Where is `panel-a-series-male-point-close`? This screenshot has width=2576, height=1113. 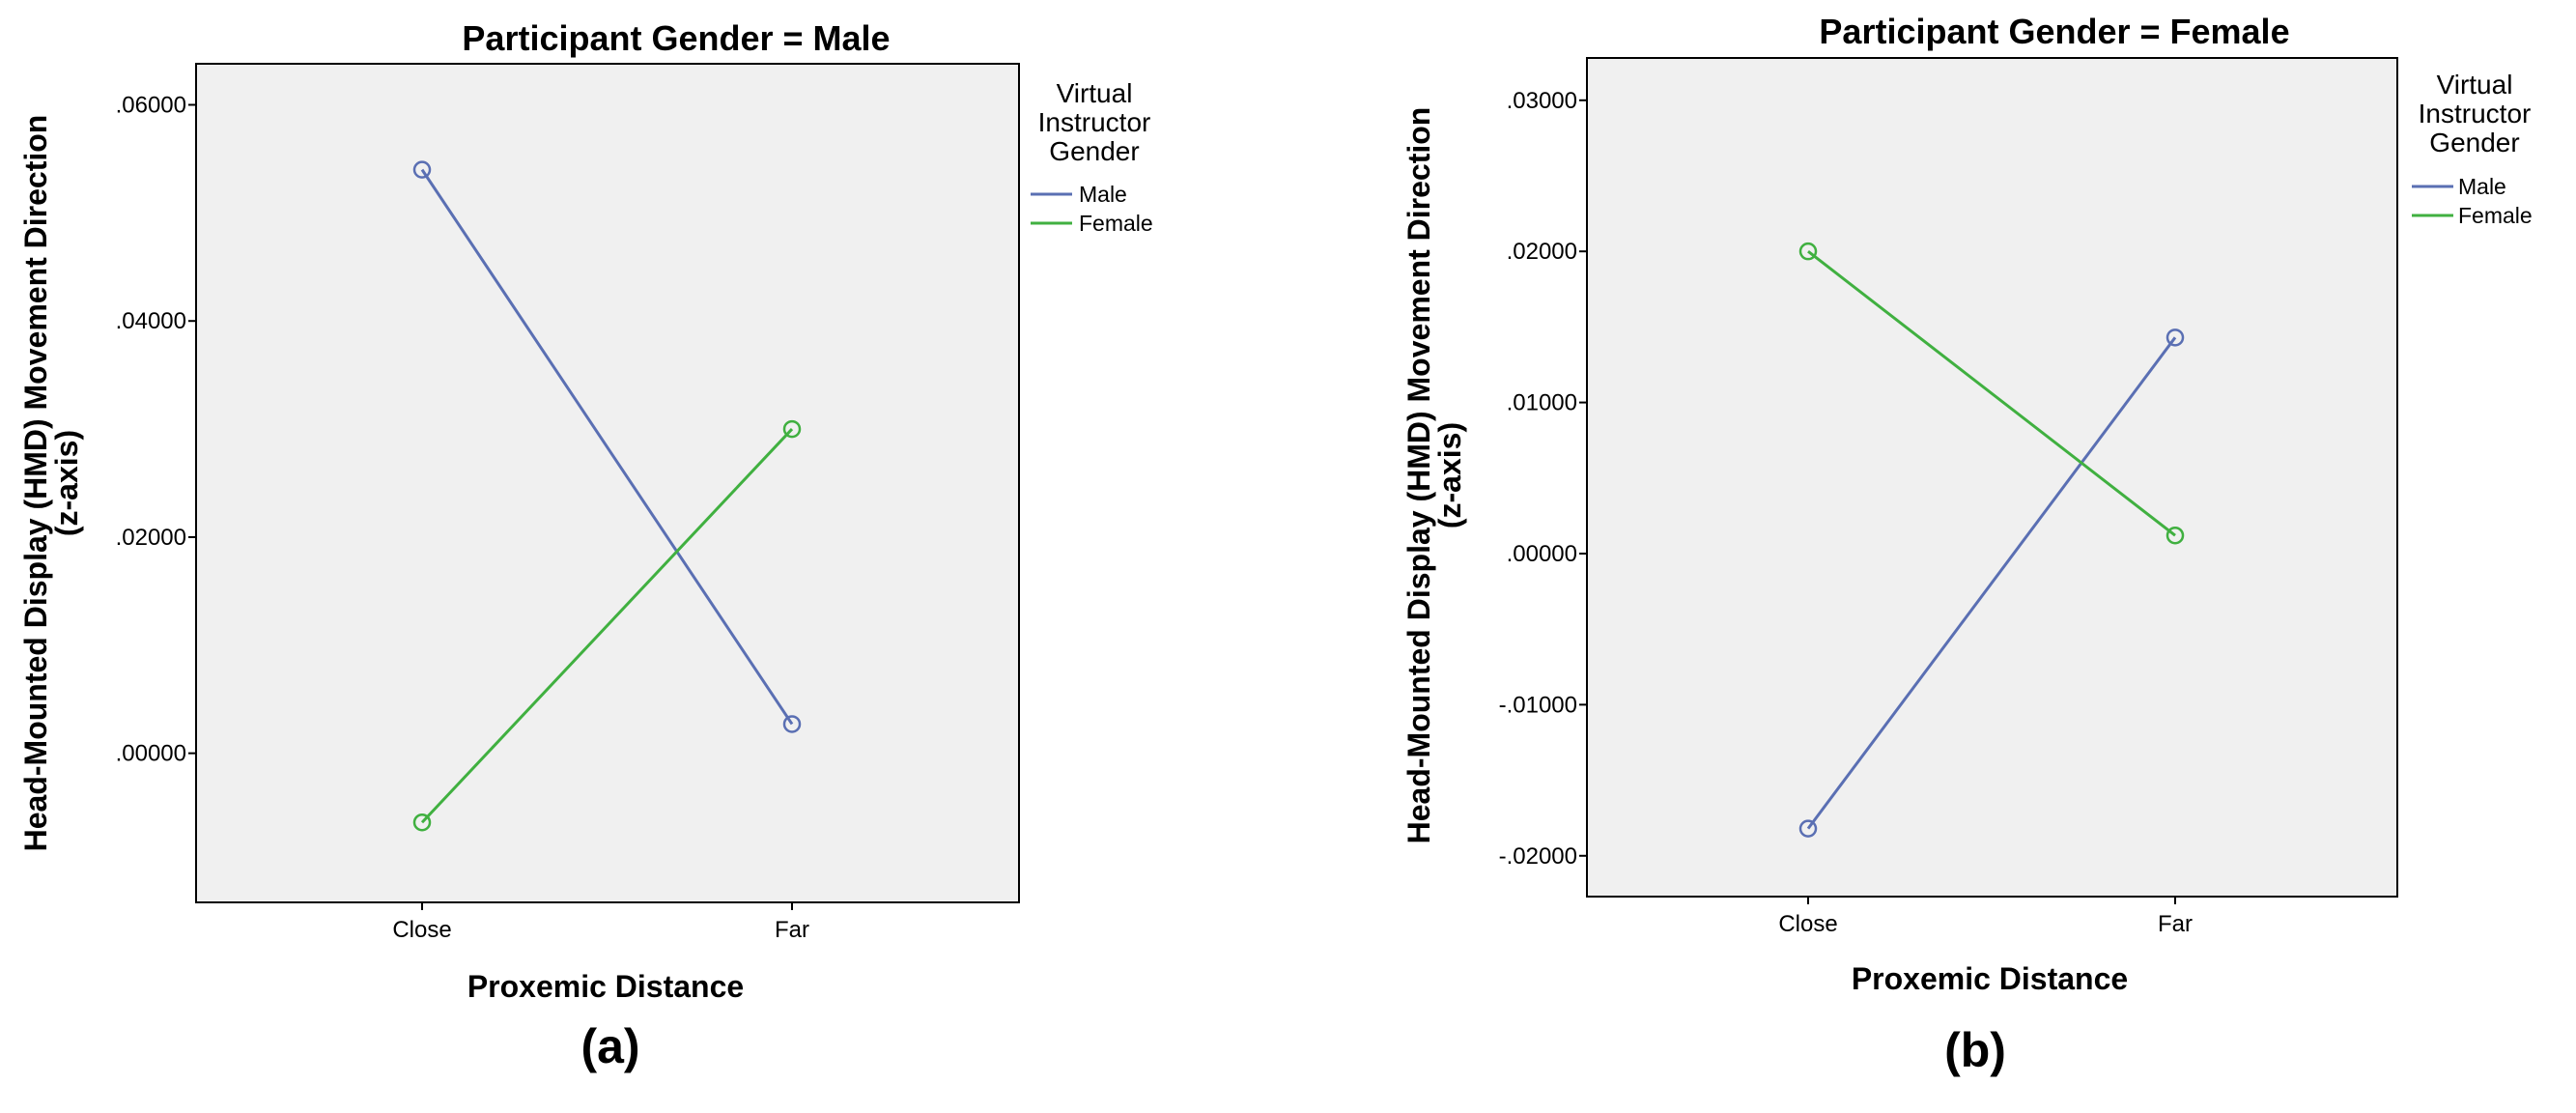 panel-a-series-male-point-close is located at coordinates (422, 169).